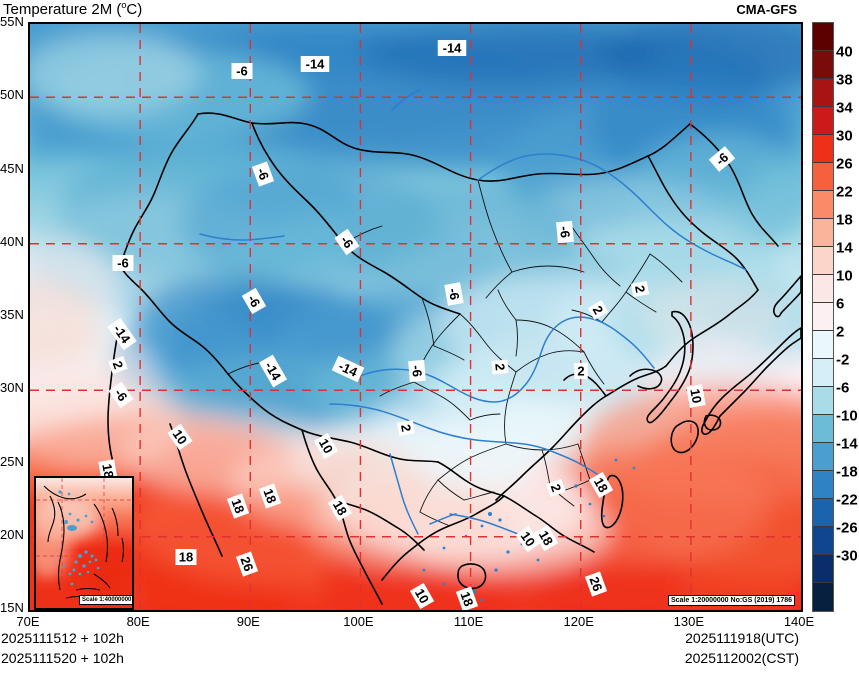 The height and width of the screenshot is (673, 859). What do you see at coordinates (138, 621) in the screenshot?
I see `lon-tick-80E: 80E` at bounding box center [138, 621].